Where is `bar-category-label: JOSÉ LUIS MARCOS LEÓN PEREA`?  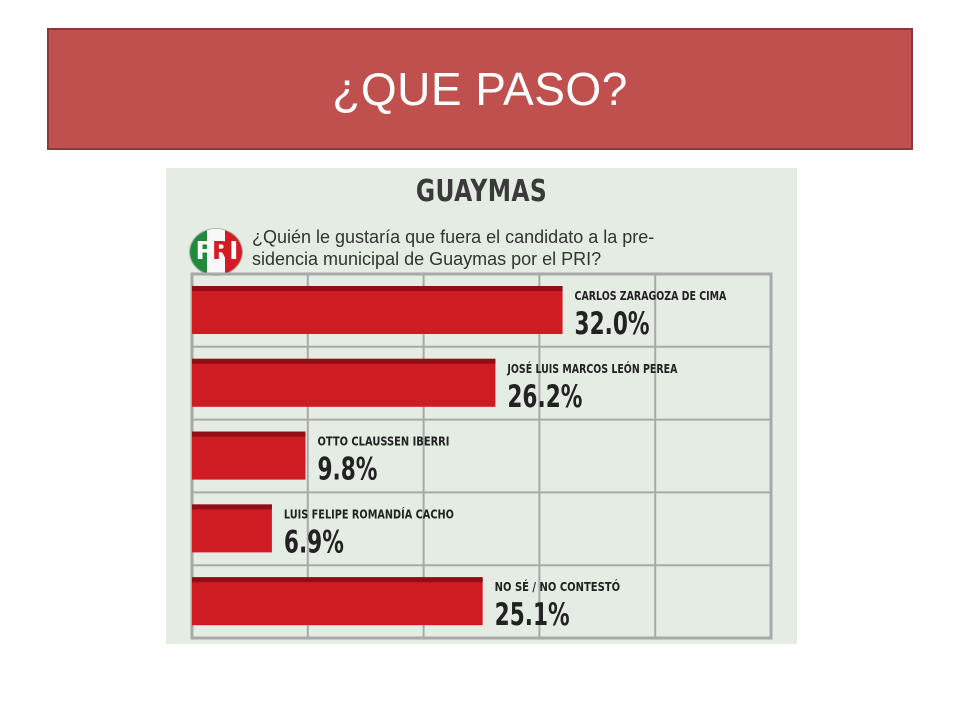
bar-category-label: JOSÉ LUIS MARCOS LEÓN PEREA is located at coordinates (592, 368).